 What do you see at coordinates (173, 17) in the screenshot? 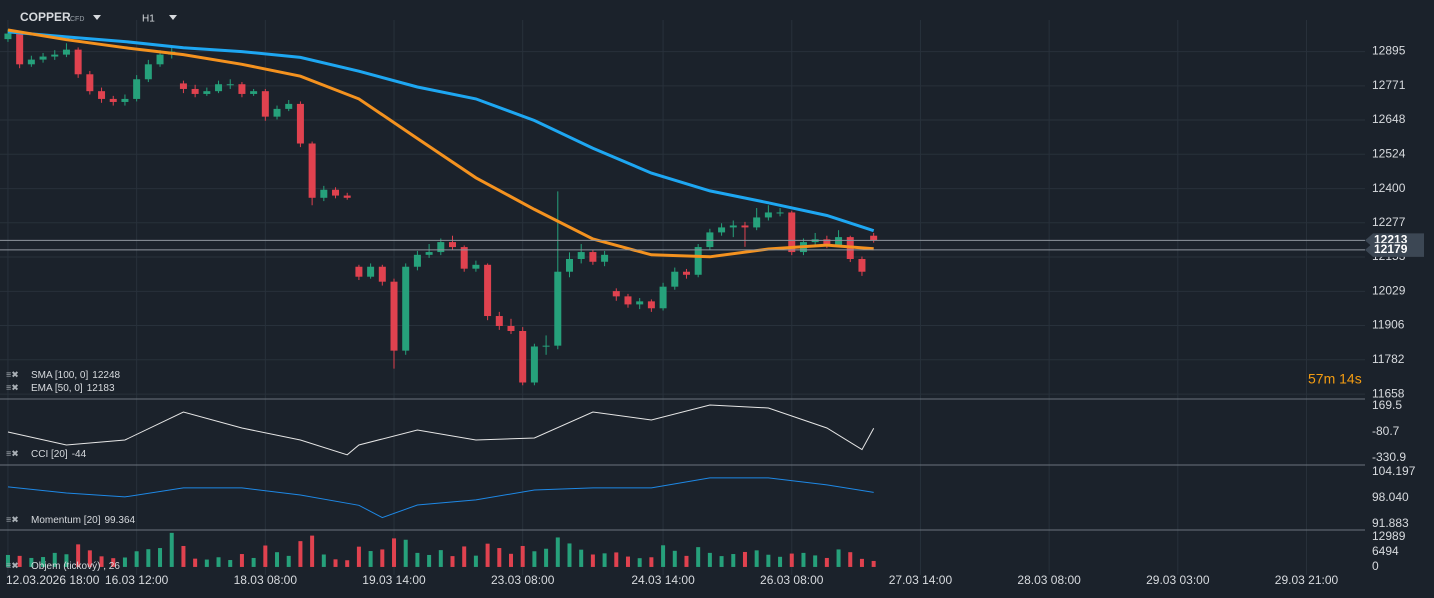
I see `timeframe-dropdown` at bounding box center [173, 17].